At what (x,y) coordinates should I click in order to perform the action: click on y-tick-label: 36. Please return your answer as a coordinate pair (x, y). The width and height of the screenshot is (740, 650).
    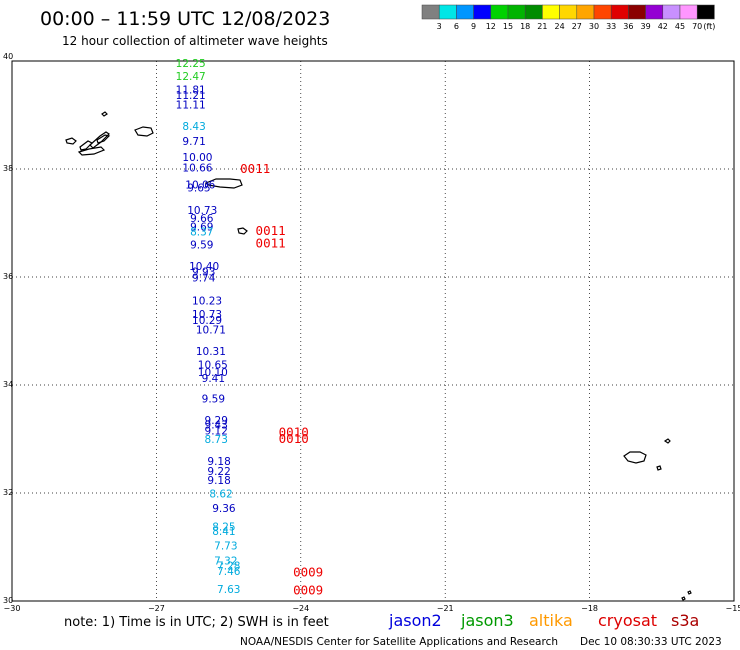
    Looking at the image, I should click on (8, 276).